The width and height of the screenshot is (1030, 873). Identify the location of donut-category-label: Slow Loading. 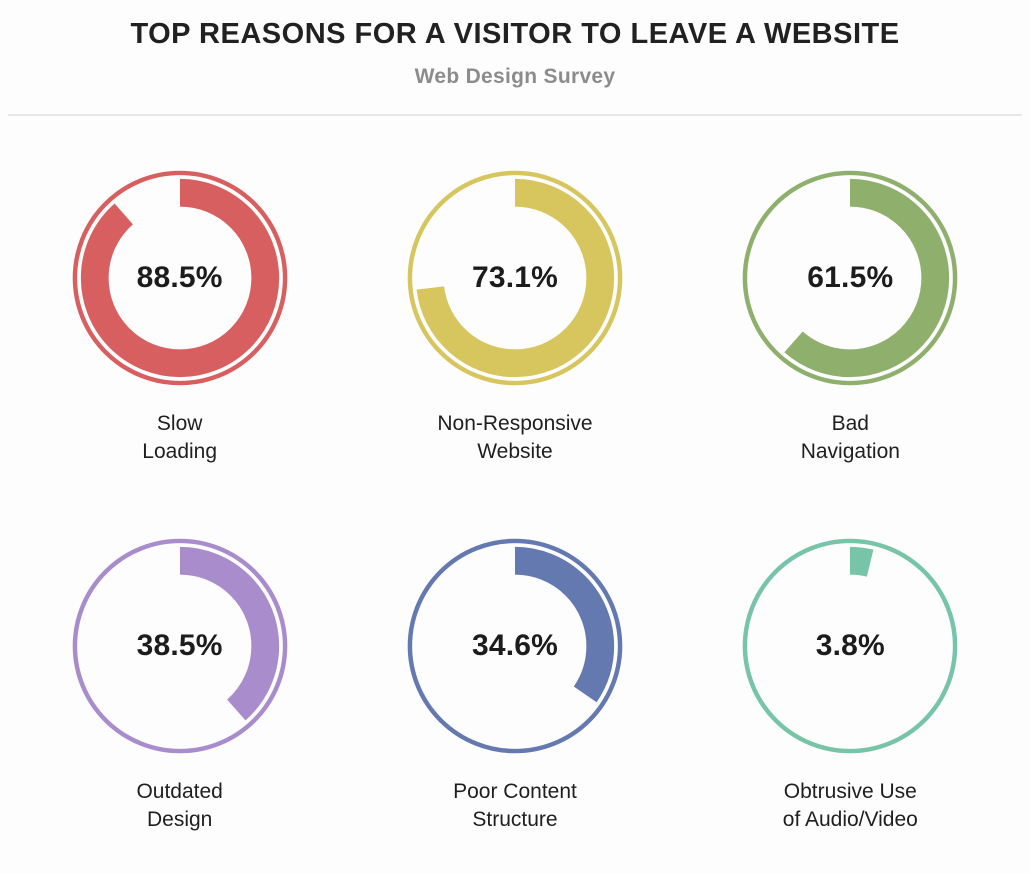
(179, 437).